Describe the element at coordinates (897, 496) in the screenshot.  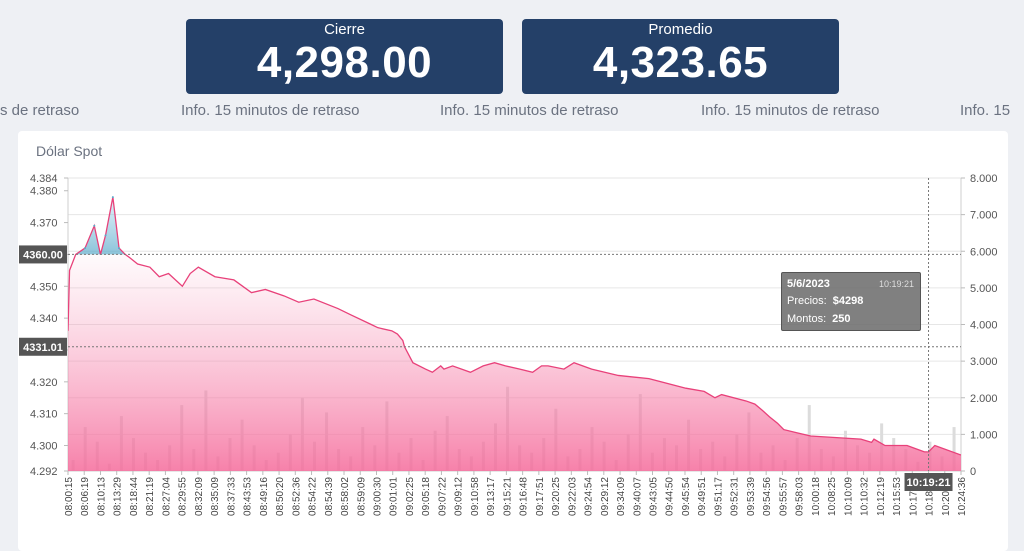
I see `x-tick-label: 10:15:53` at that location.